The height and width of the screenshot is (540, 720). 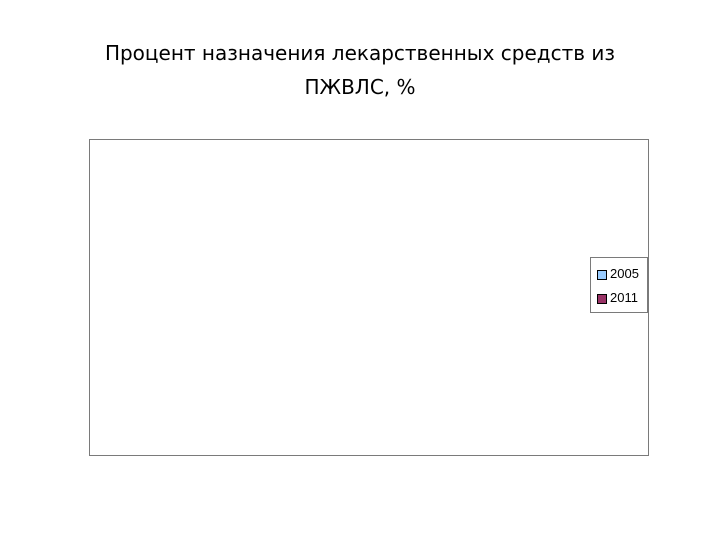 What do you see at coordinates (624, 273) in the screenshot?
I see `legend-label-2005: 2005` at bounding box center [624, 273].